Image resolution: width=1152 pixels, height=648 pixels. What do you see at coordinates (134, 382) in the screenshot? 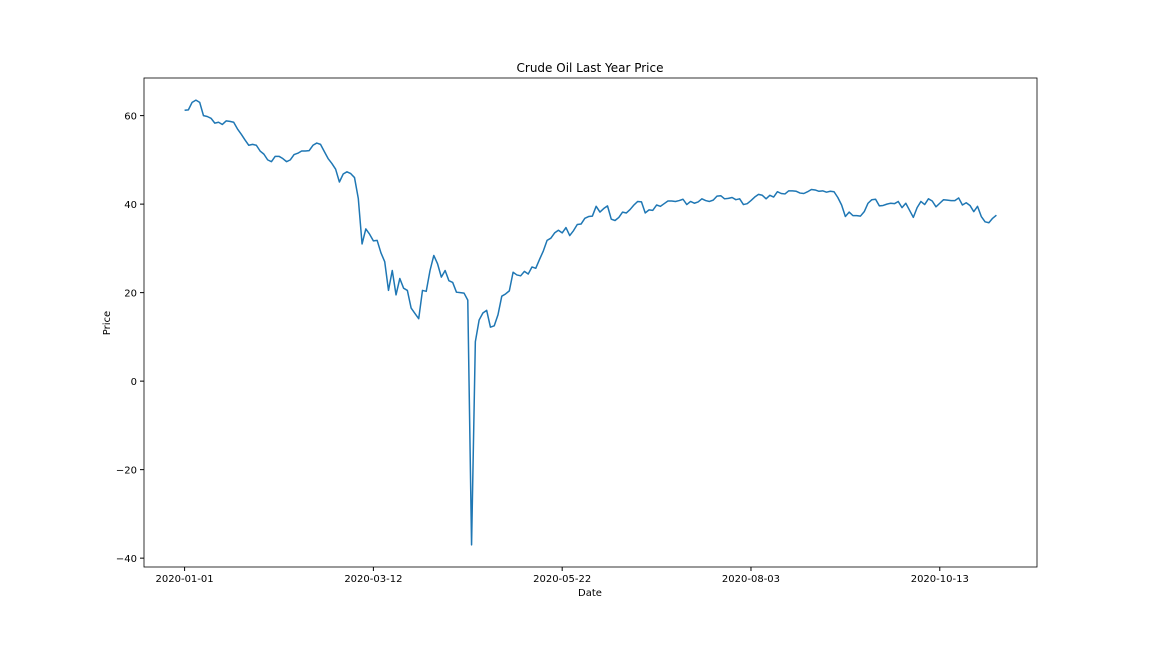
I see `y-tick-label: 0` at bounding box center [134, 382].